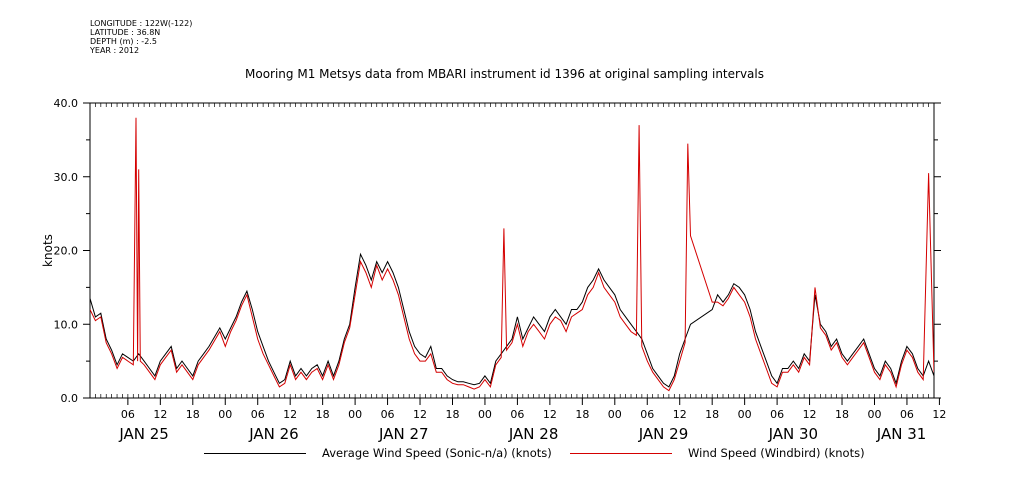 The width and height of the screenshot is (1009, 504). What do you see at coordinates (48, 250) in the screenshot?
I see `y-axis-label: knots` at bounding box center [48, 250].